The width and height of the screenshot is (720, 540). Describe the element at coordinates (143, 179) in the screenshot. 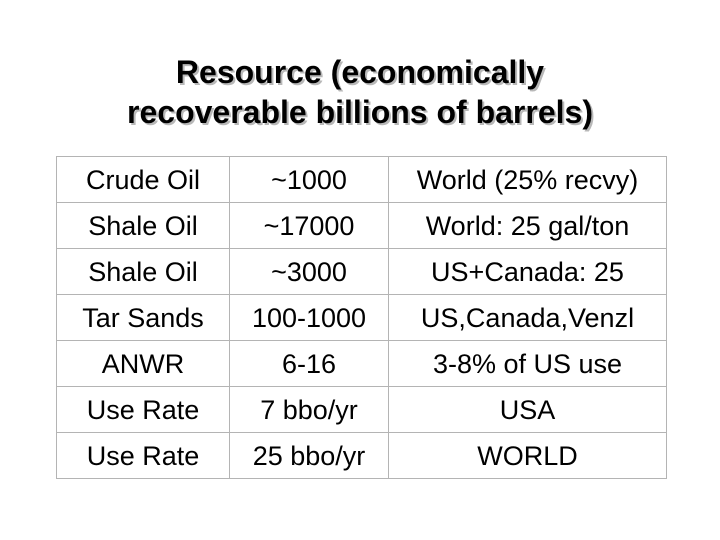

I see `table-cell-resource: Crude Oil` at that location.